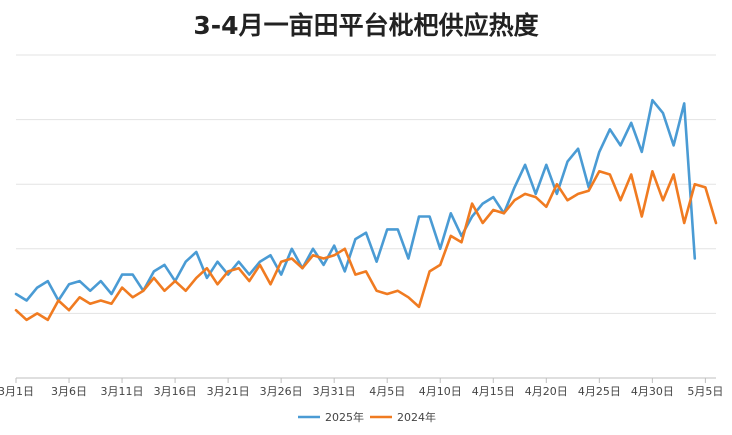  Describe the element at coordinates (228, 391) in the screenshot. I see `x-tick-label: 3月21日` at that location.